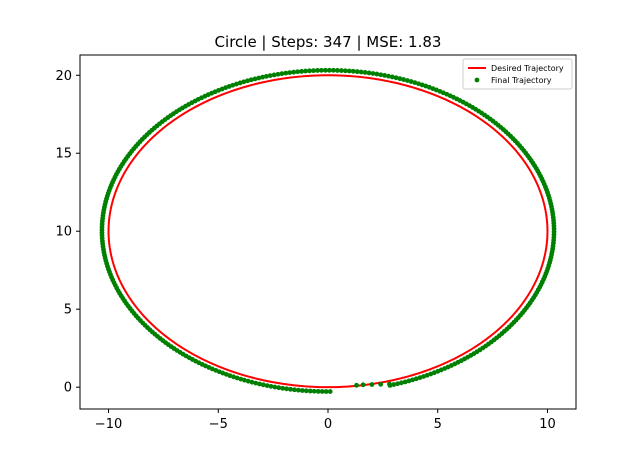  I want to click on y-axis: 0 5 10 15 20, so click(67, 232).